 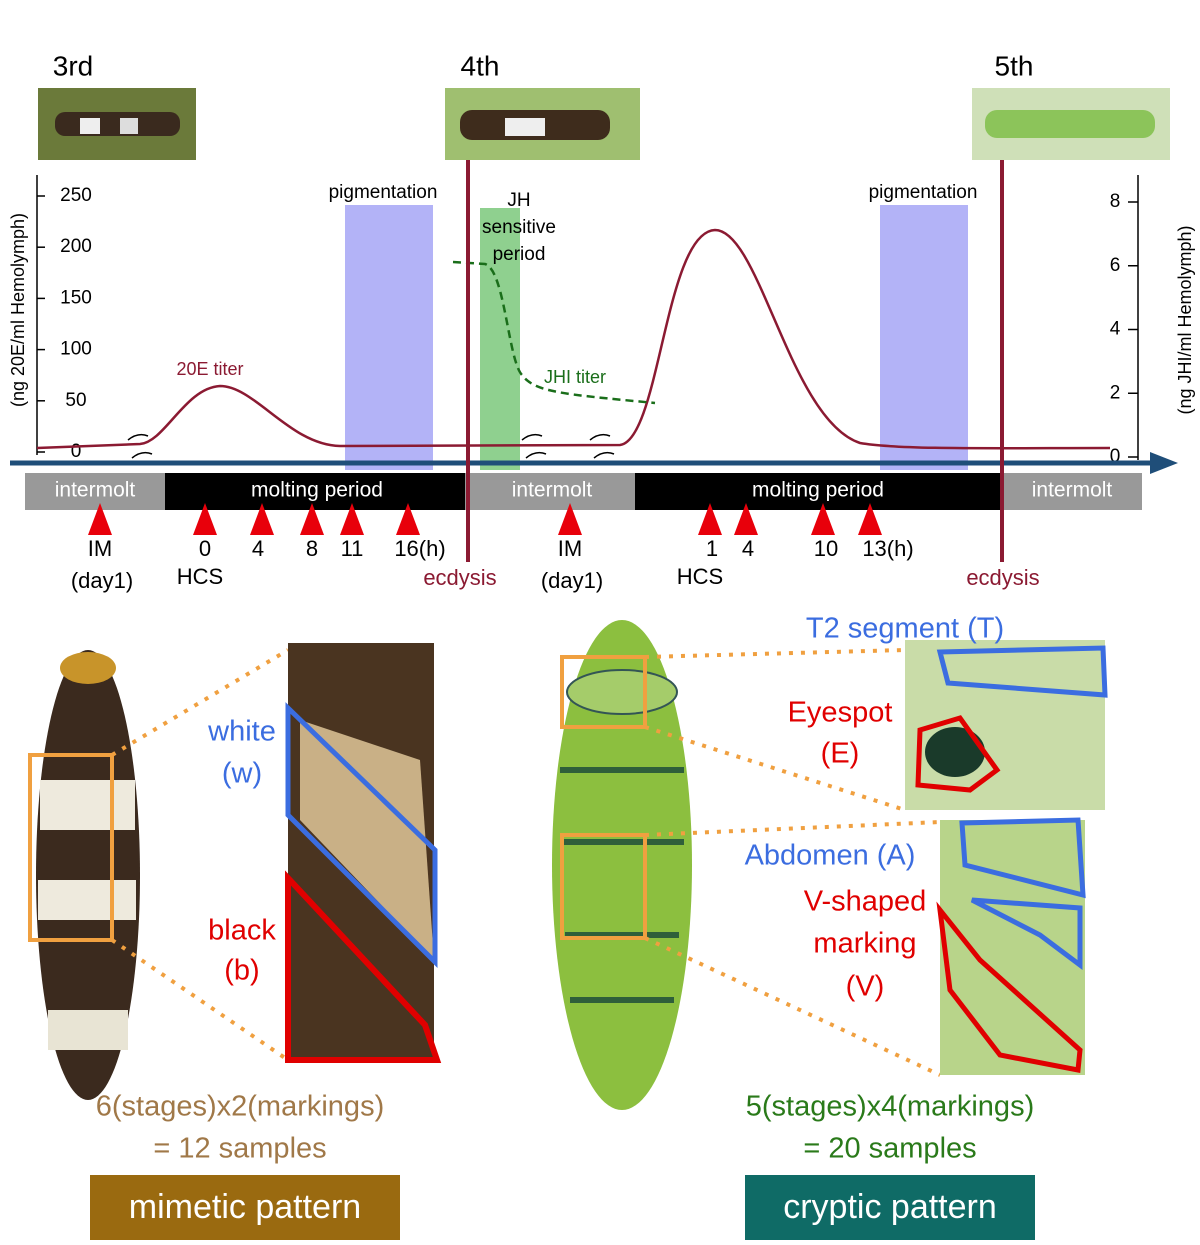 I want to click on y2-tick-label: 8, so click(x=1115, y=201).